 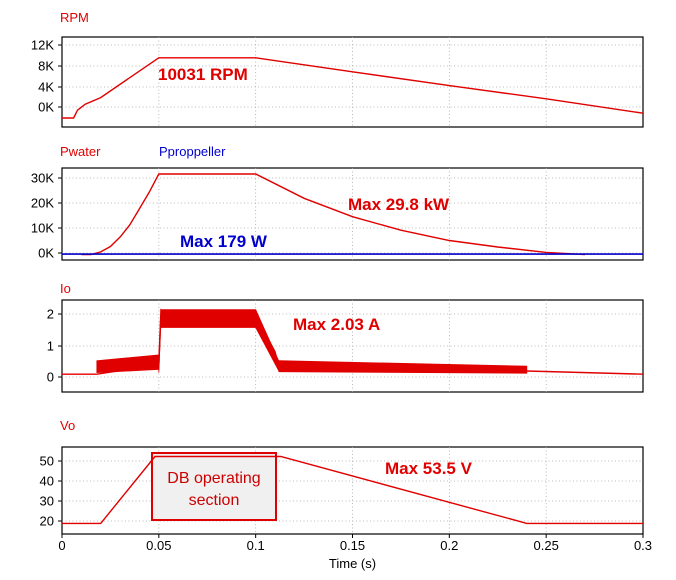 I want to click on y-tick-label: 30K, so click(x=42, y=178).